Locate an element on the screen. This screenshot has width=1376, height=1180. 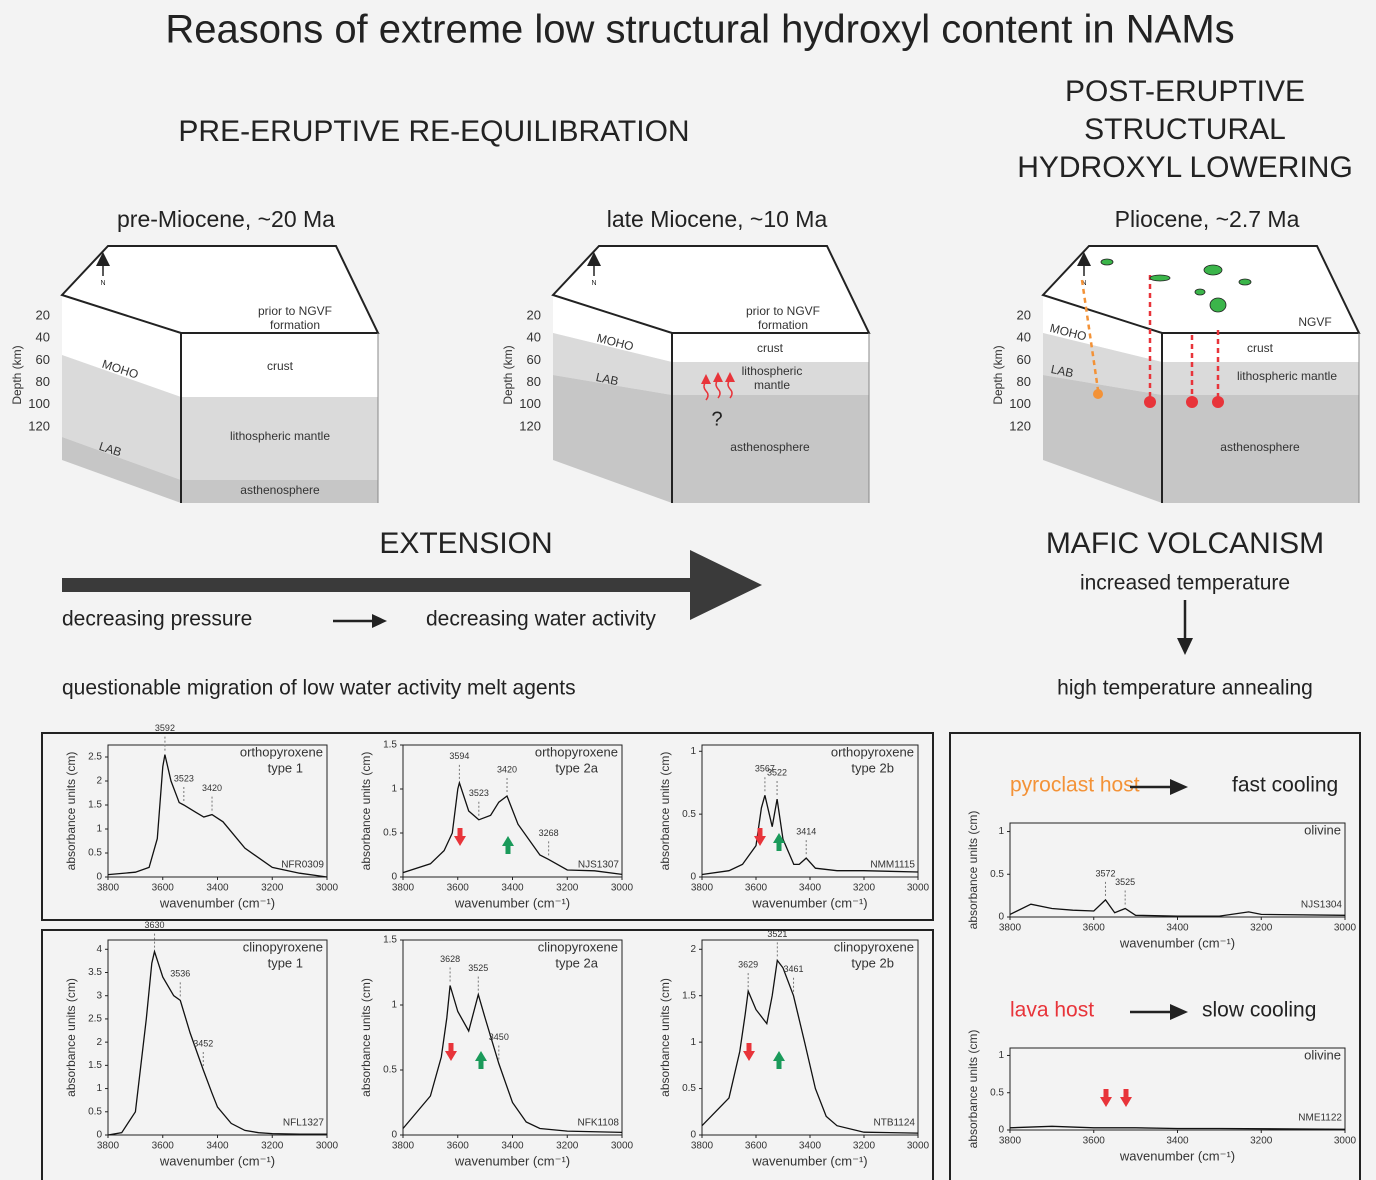
plot-frame is located at coordinates (1177, 870).